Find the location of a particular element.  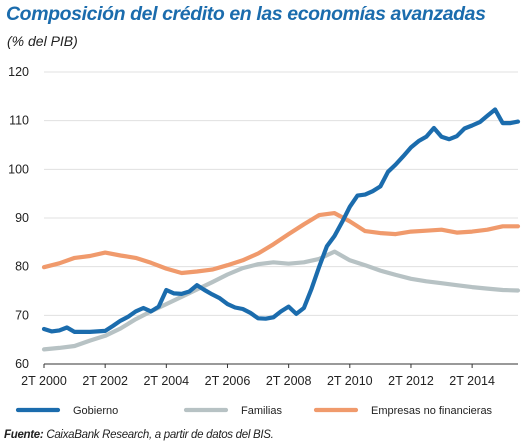

legend: Gobierno Familias Empresas no financieras is located at coordinates (254, 411).